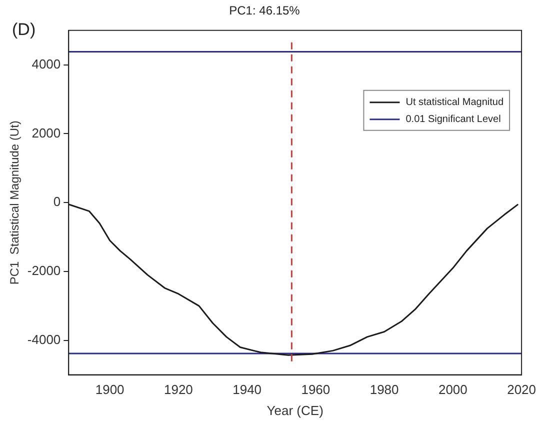 This screenshot has height=425, width=539. What do you see at coordinates (24, 30) in the screenshot?
I see `text: (D)` at bounding box center [24, 30].